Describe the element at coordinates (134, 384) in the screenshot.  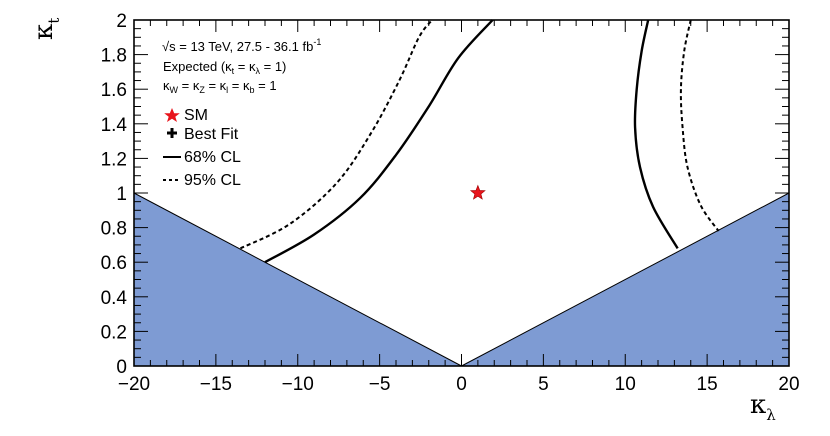
I see `x-tick-label: −20` at that location.